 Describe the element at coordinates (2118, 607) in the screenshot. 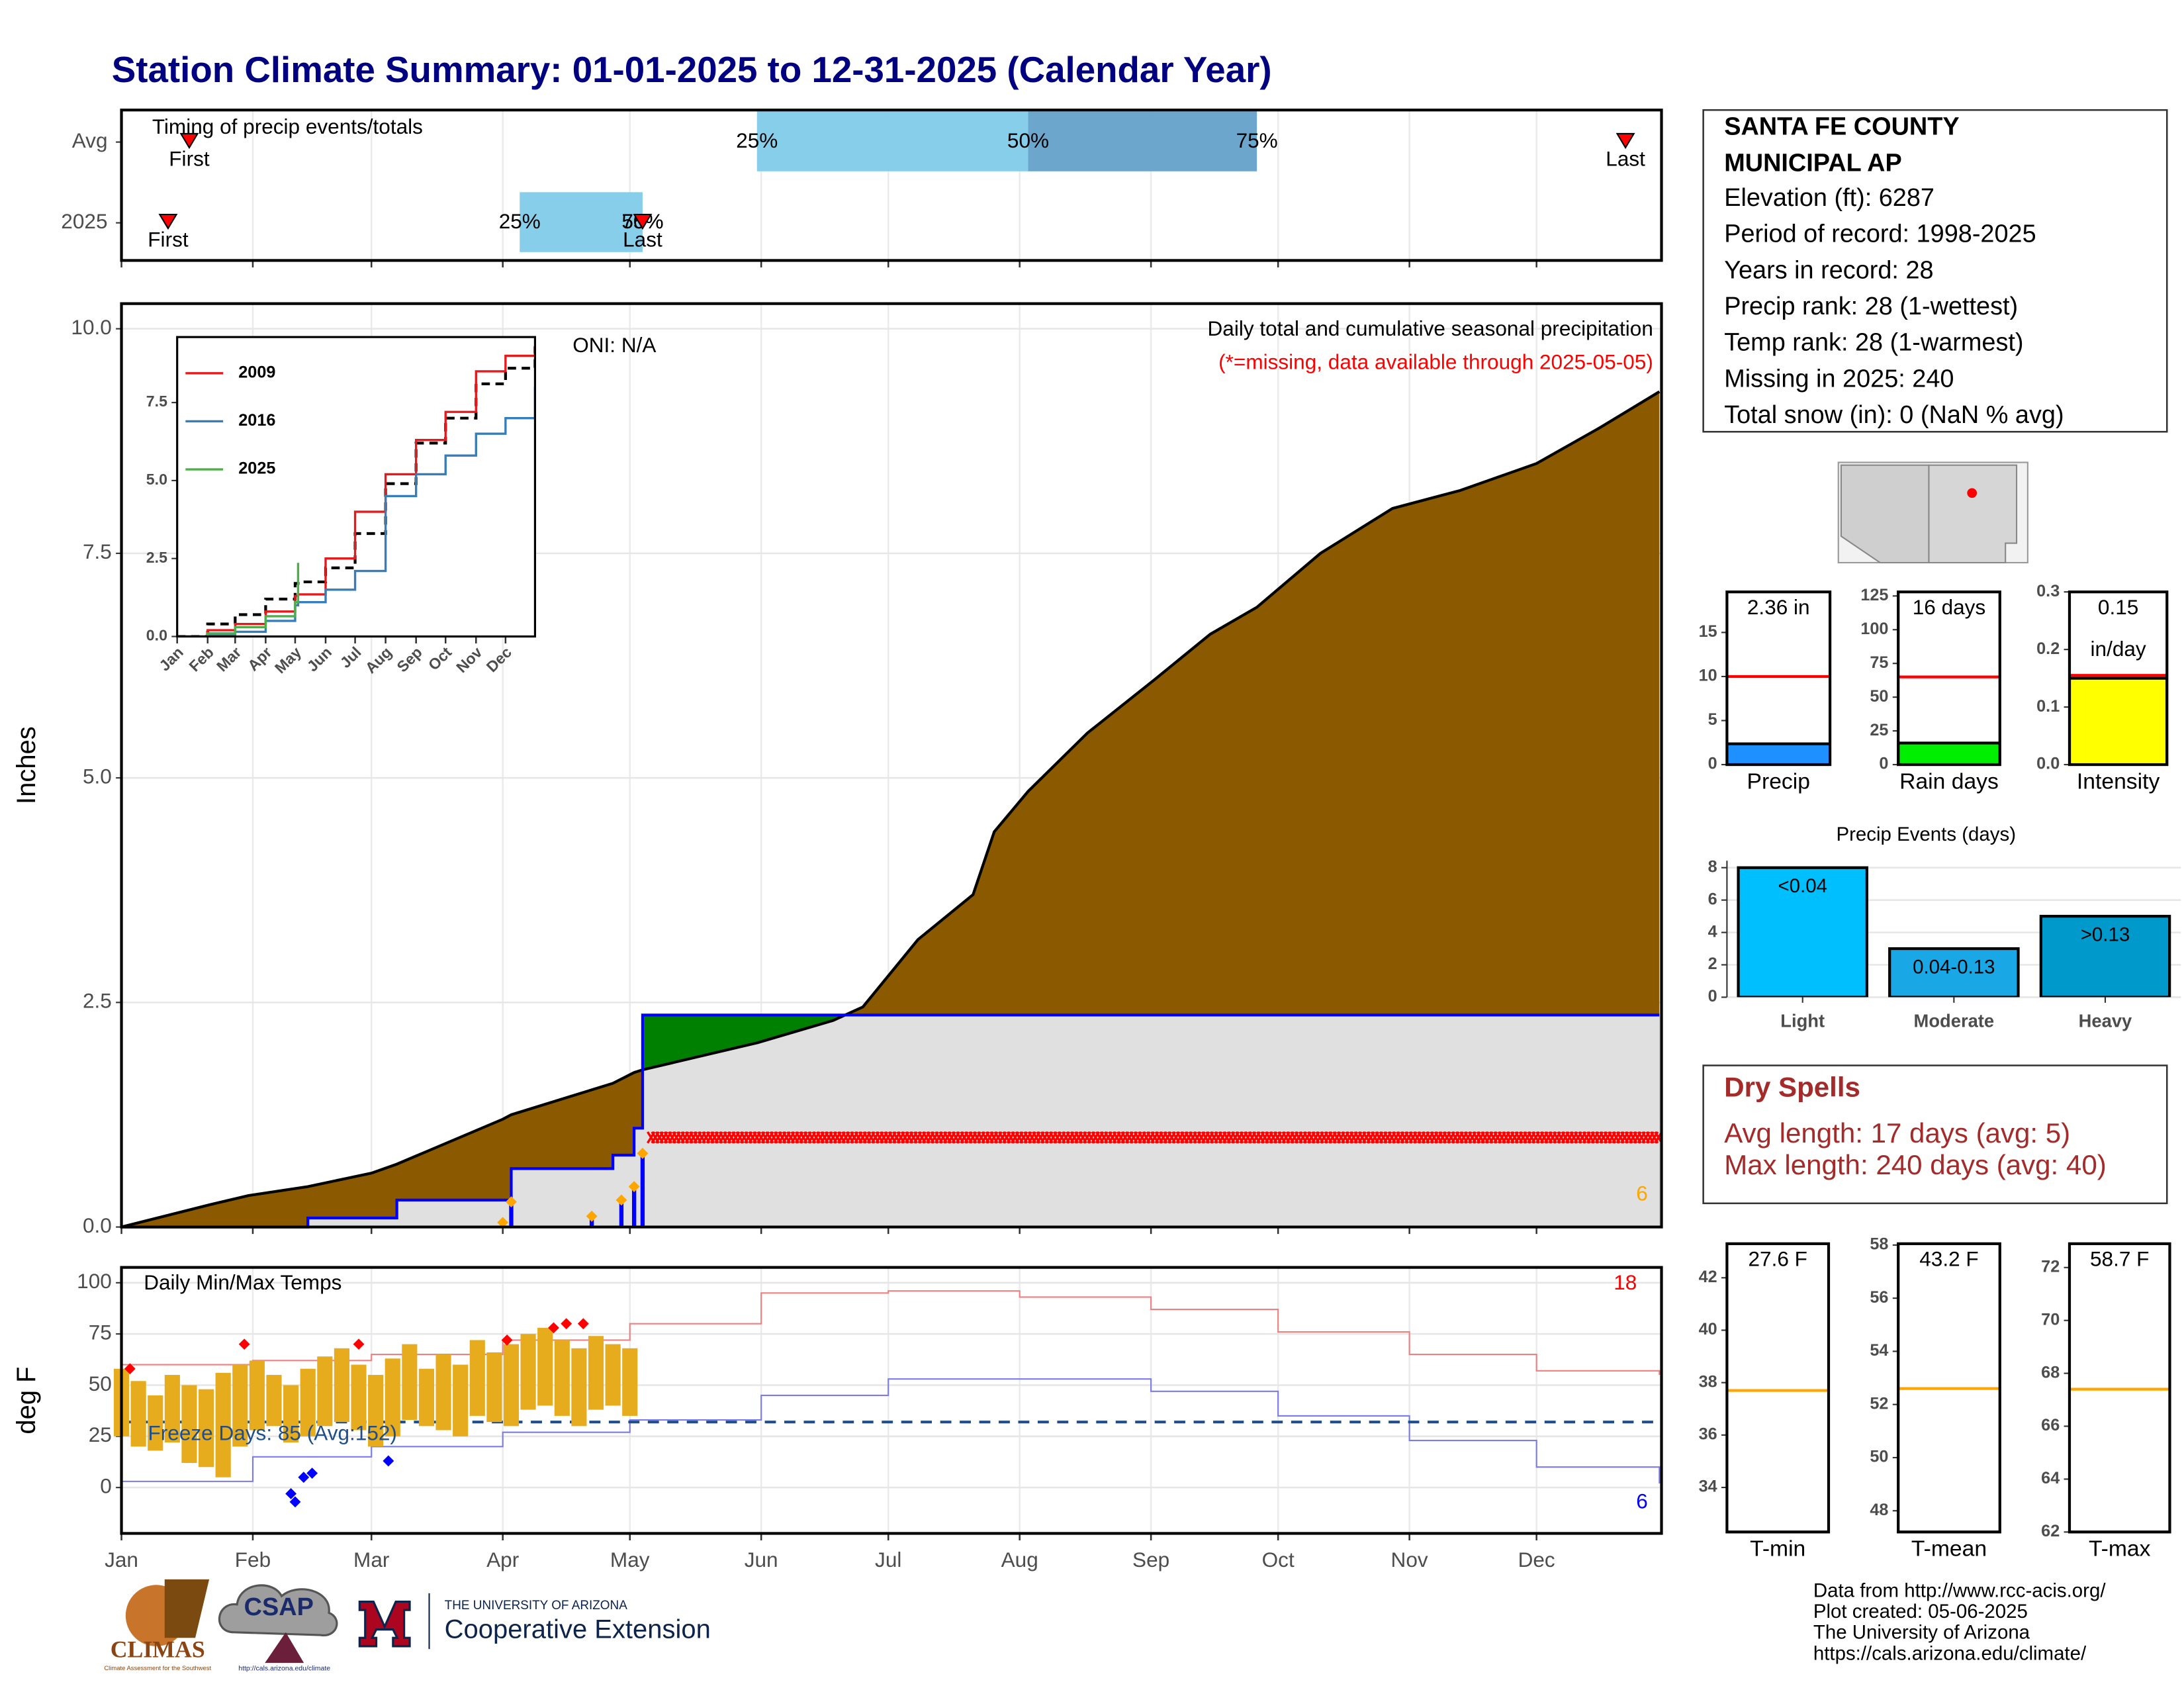

I see `value-label: 0.15` at that location.